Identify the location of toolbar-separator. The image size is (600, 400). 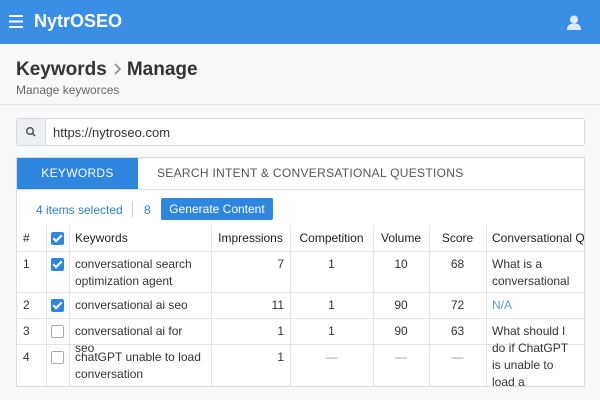
(132, 209).